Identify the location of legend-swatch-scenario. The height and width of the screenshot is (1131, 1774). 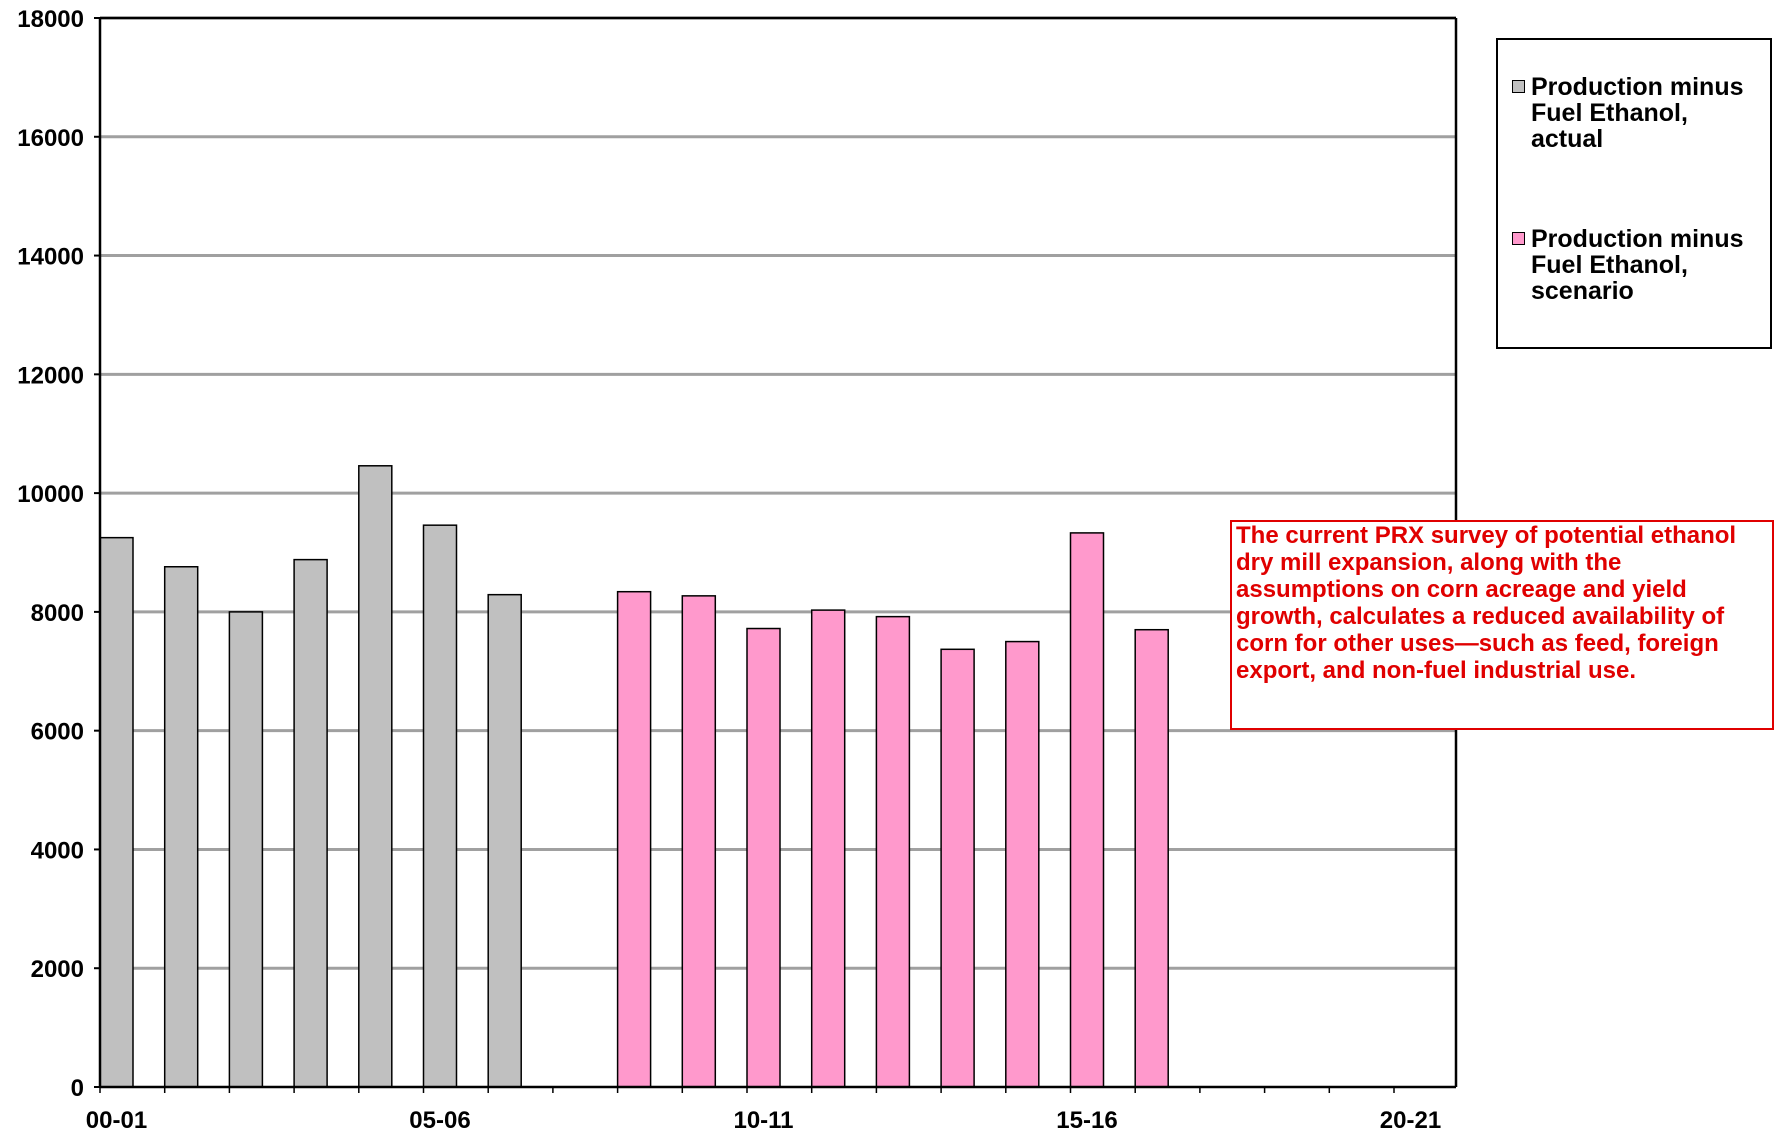
(1518, 238).